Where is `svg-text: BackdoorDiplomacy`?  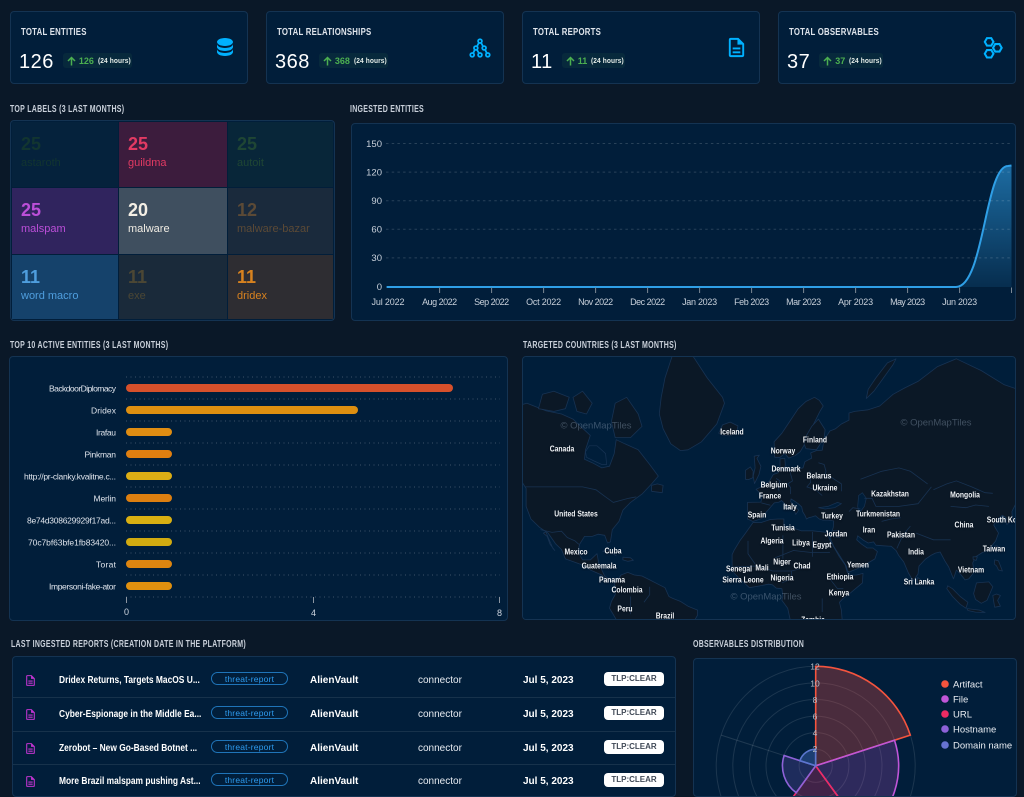
svg-text: BackdoorDiplomacy is located at coordinates (83, 389).